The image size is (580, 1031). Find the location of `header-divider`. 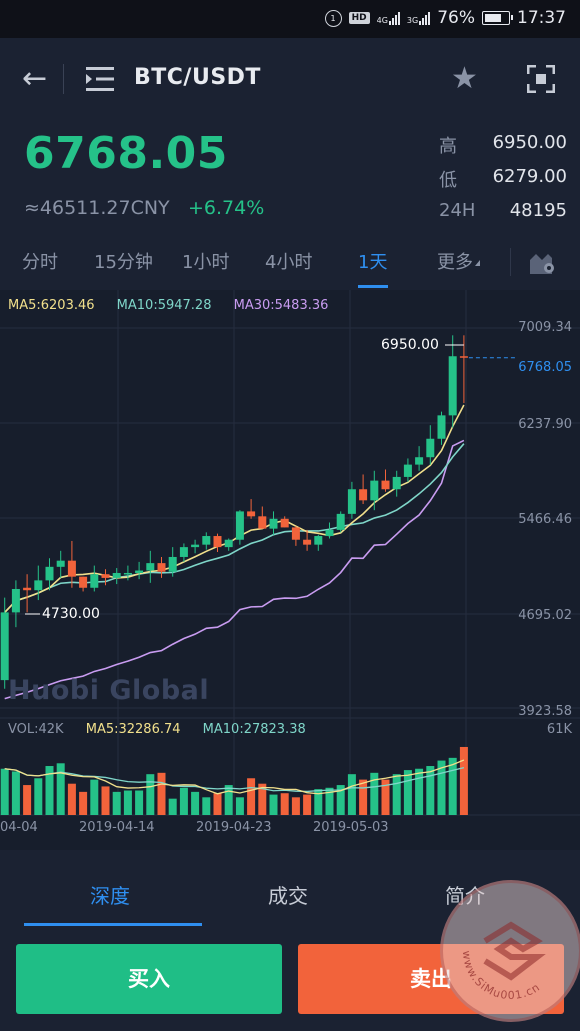

header-divider is located at coordinates (63, 79).